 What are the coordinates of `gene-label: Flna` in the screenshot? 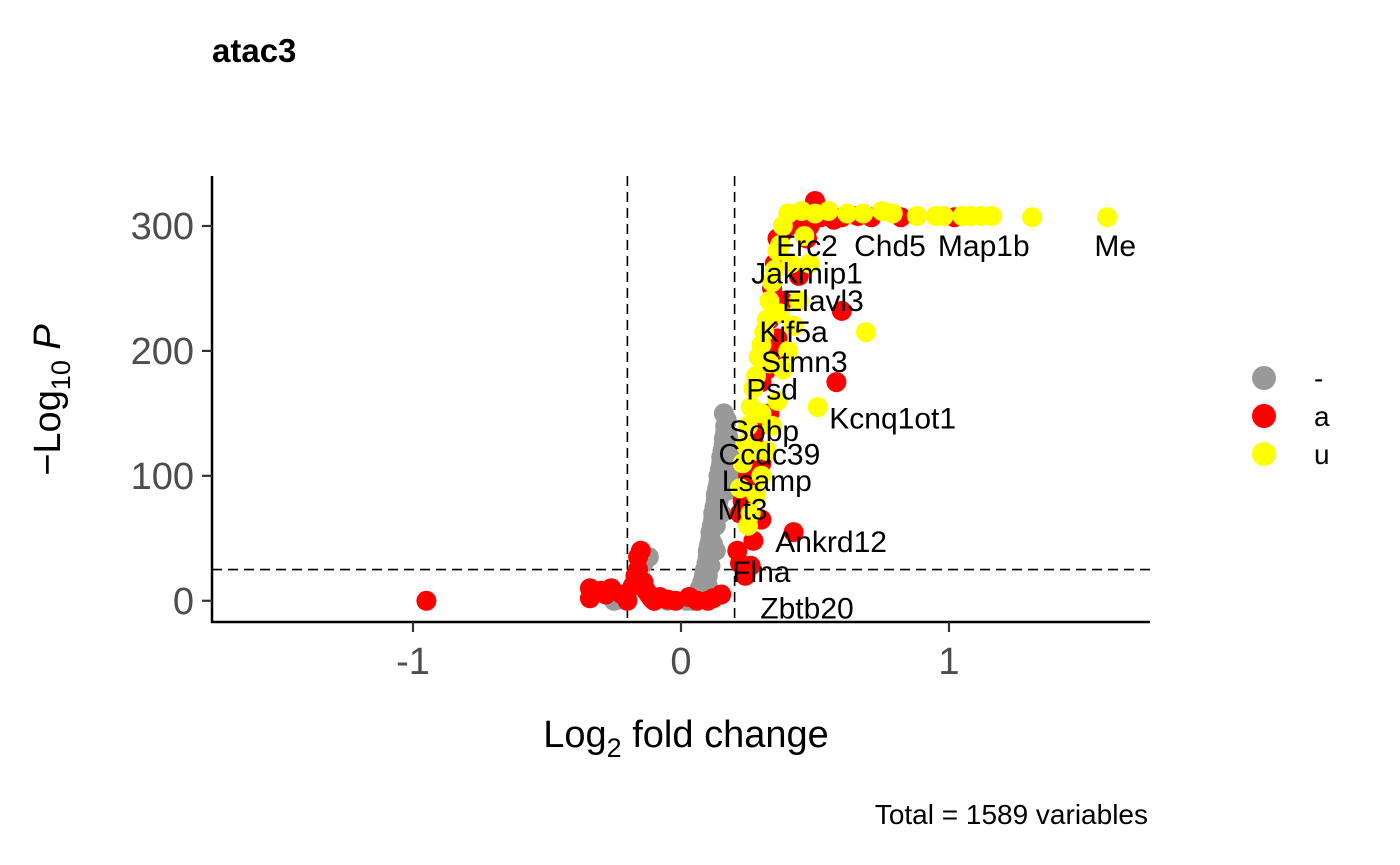 It's located at (761, 572).